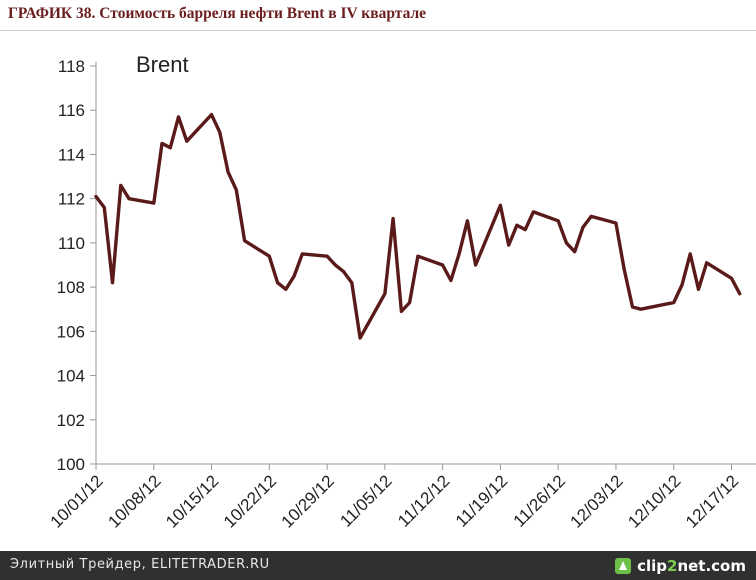 The image size is (756, 580). What do you see at coordinates (539, 500) in the screenshot?
I see `x-tick-label: 11/26/12` at bounding box center [539, 500].